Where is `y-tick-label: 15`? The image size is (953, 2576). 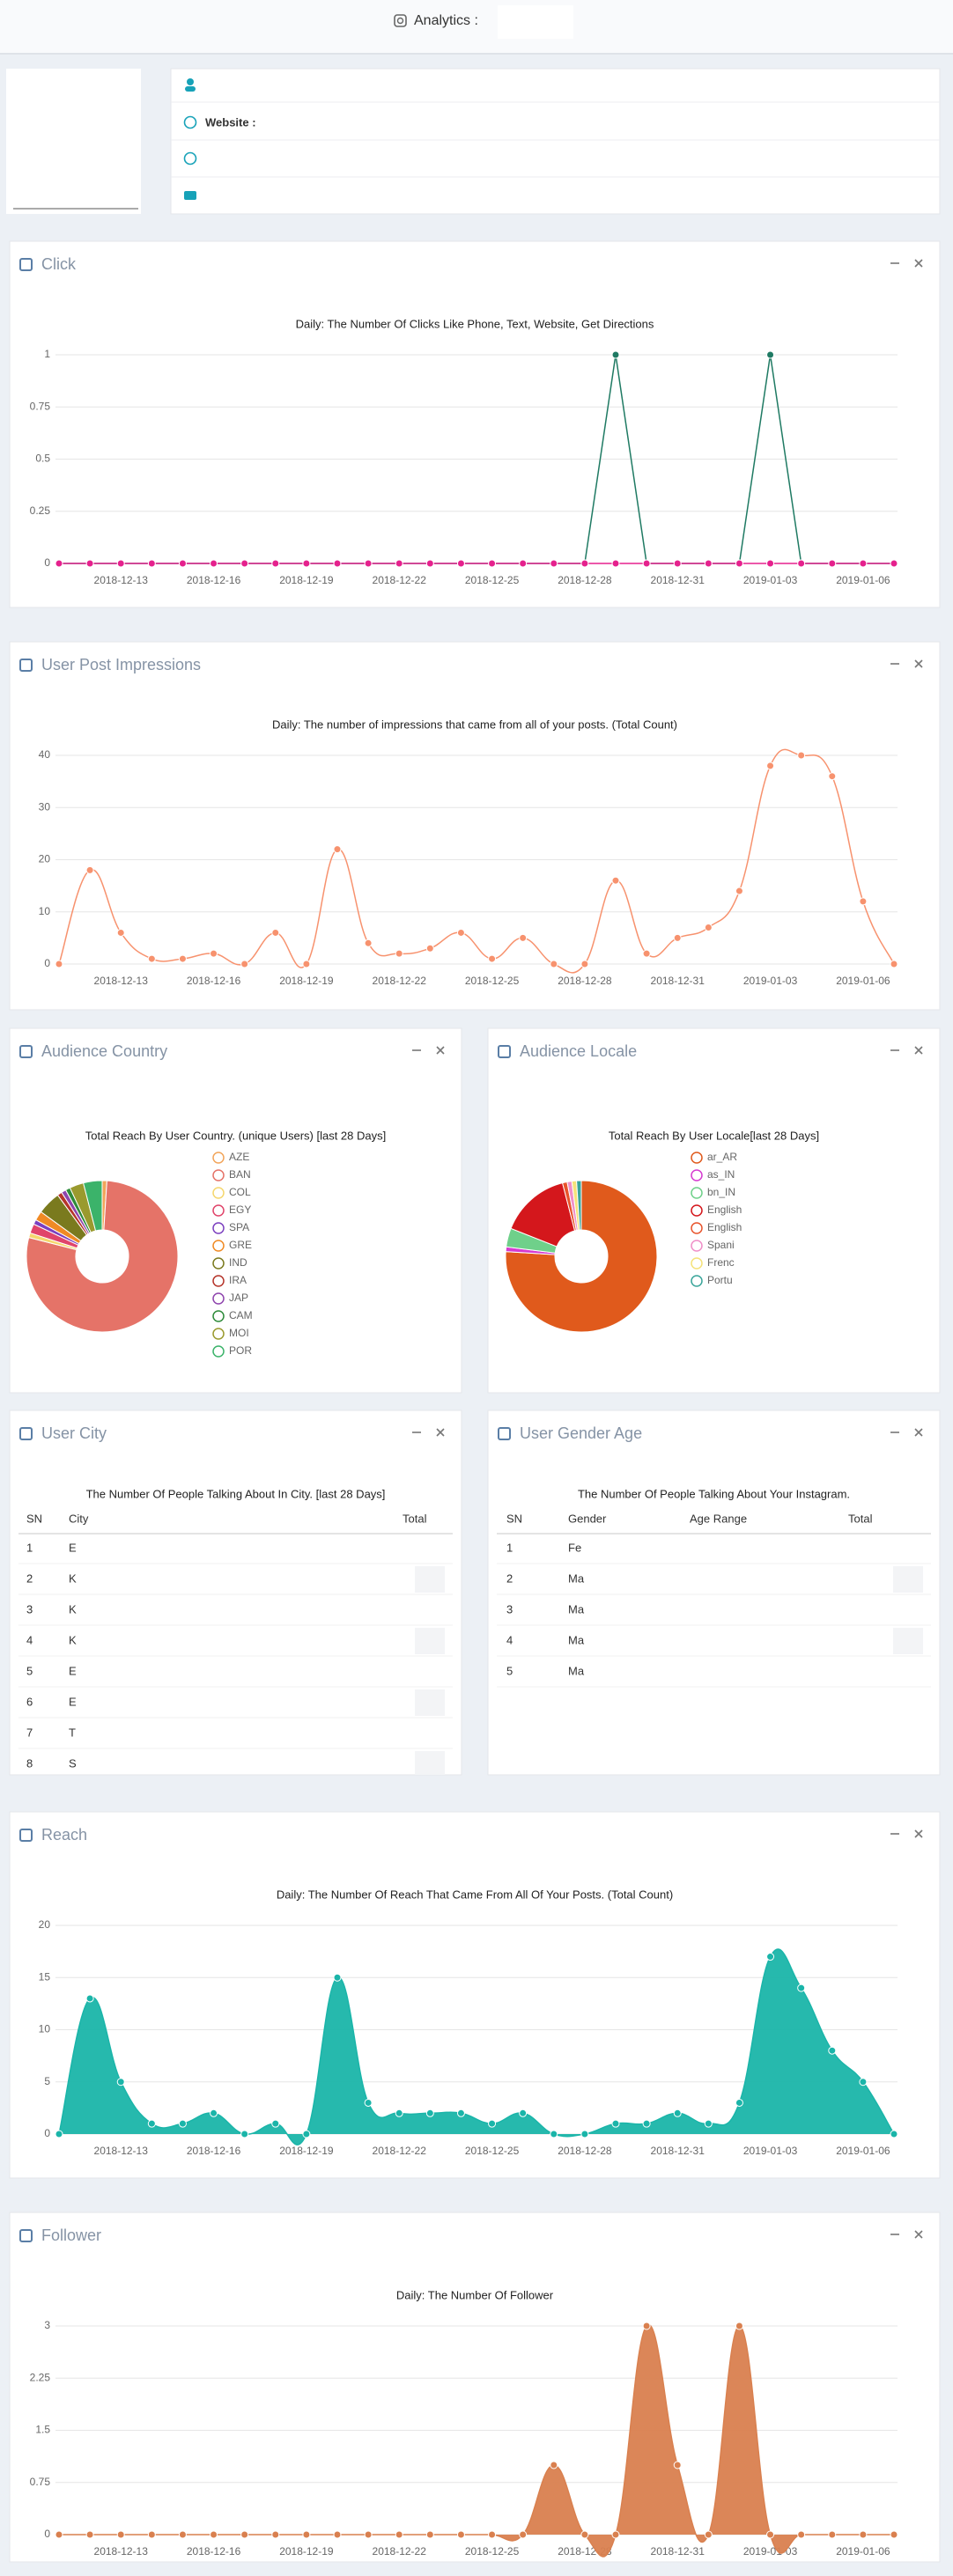
y-tick-label: 15 is located at coordinates (45, 1977).